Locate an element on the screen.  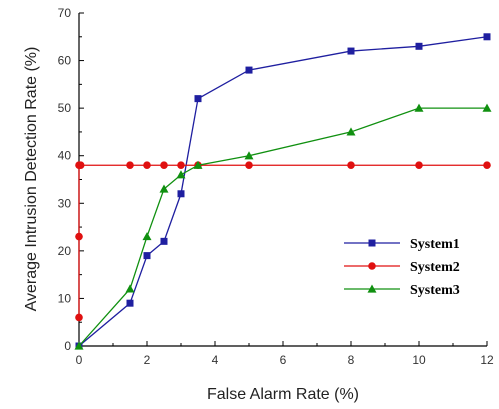
y-axis-title: Average Intrusion Detection Rate (%) is located at coordinates (31, 179).